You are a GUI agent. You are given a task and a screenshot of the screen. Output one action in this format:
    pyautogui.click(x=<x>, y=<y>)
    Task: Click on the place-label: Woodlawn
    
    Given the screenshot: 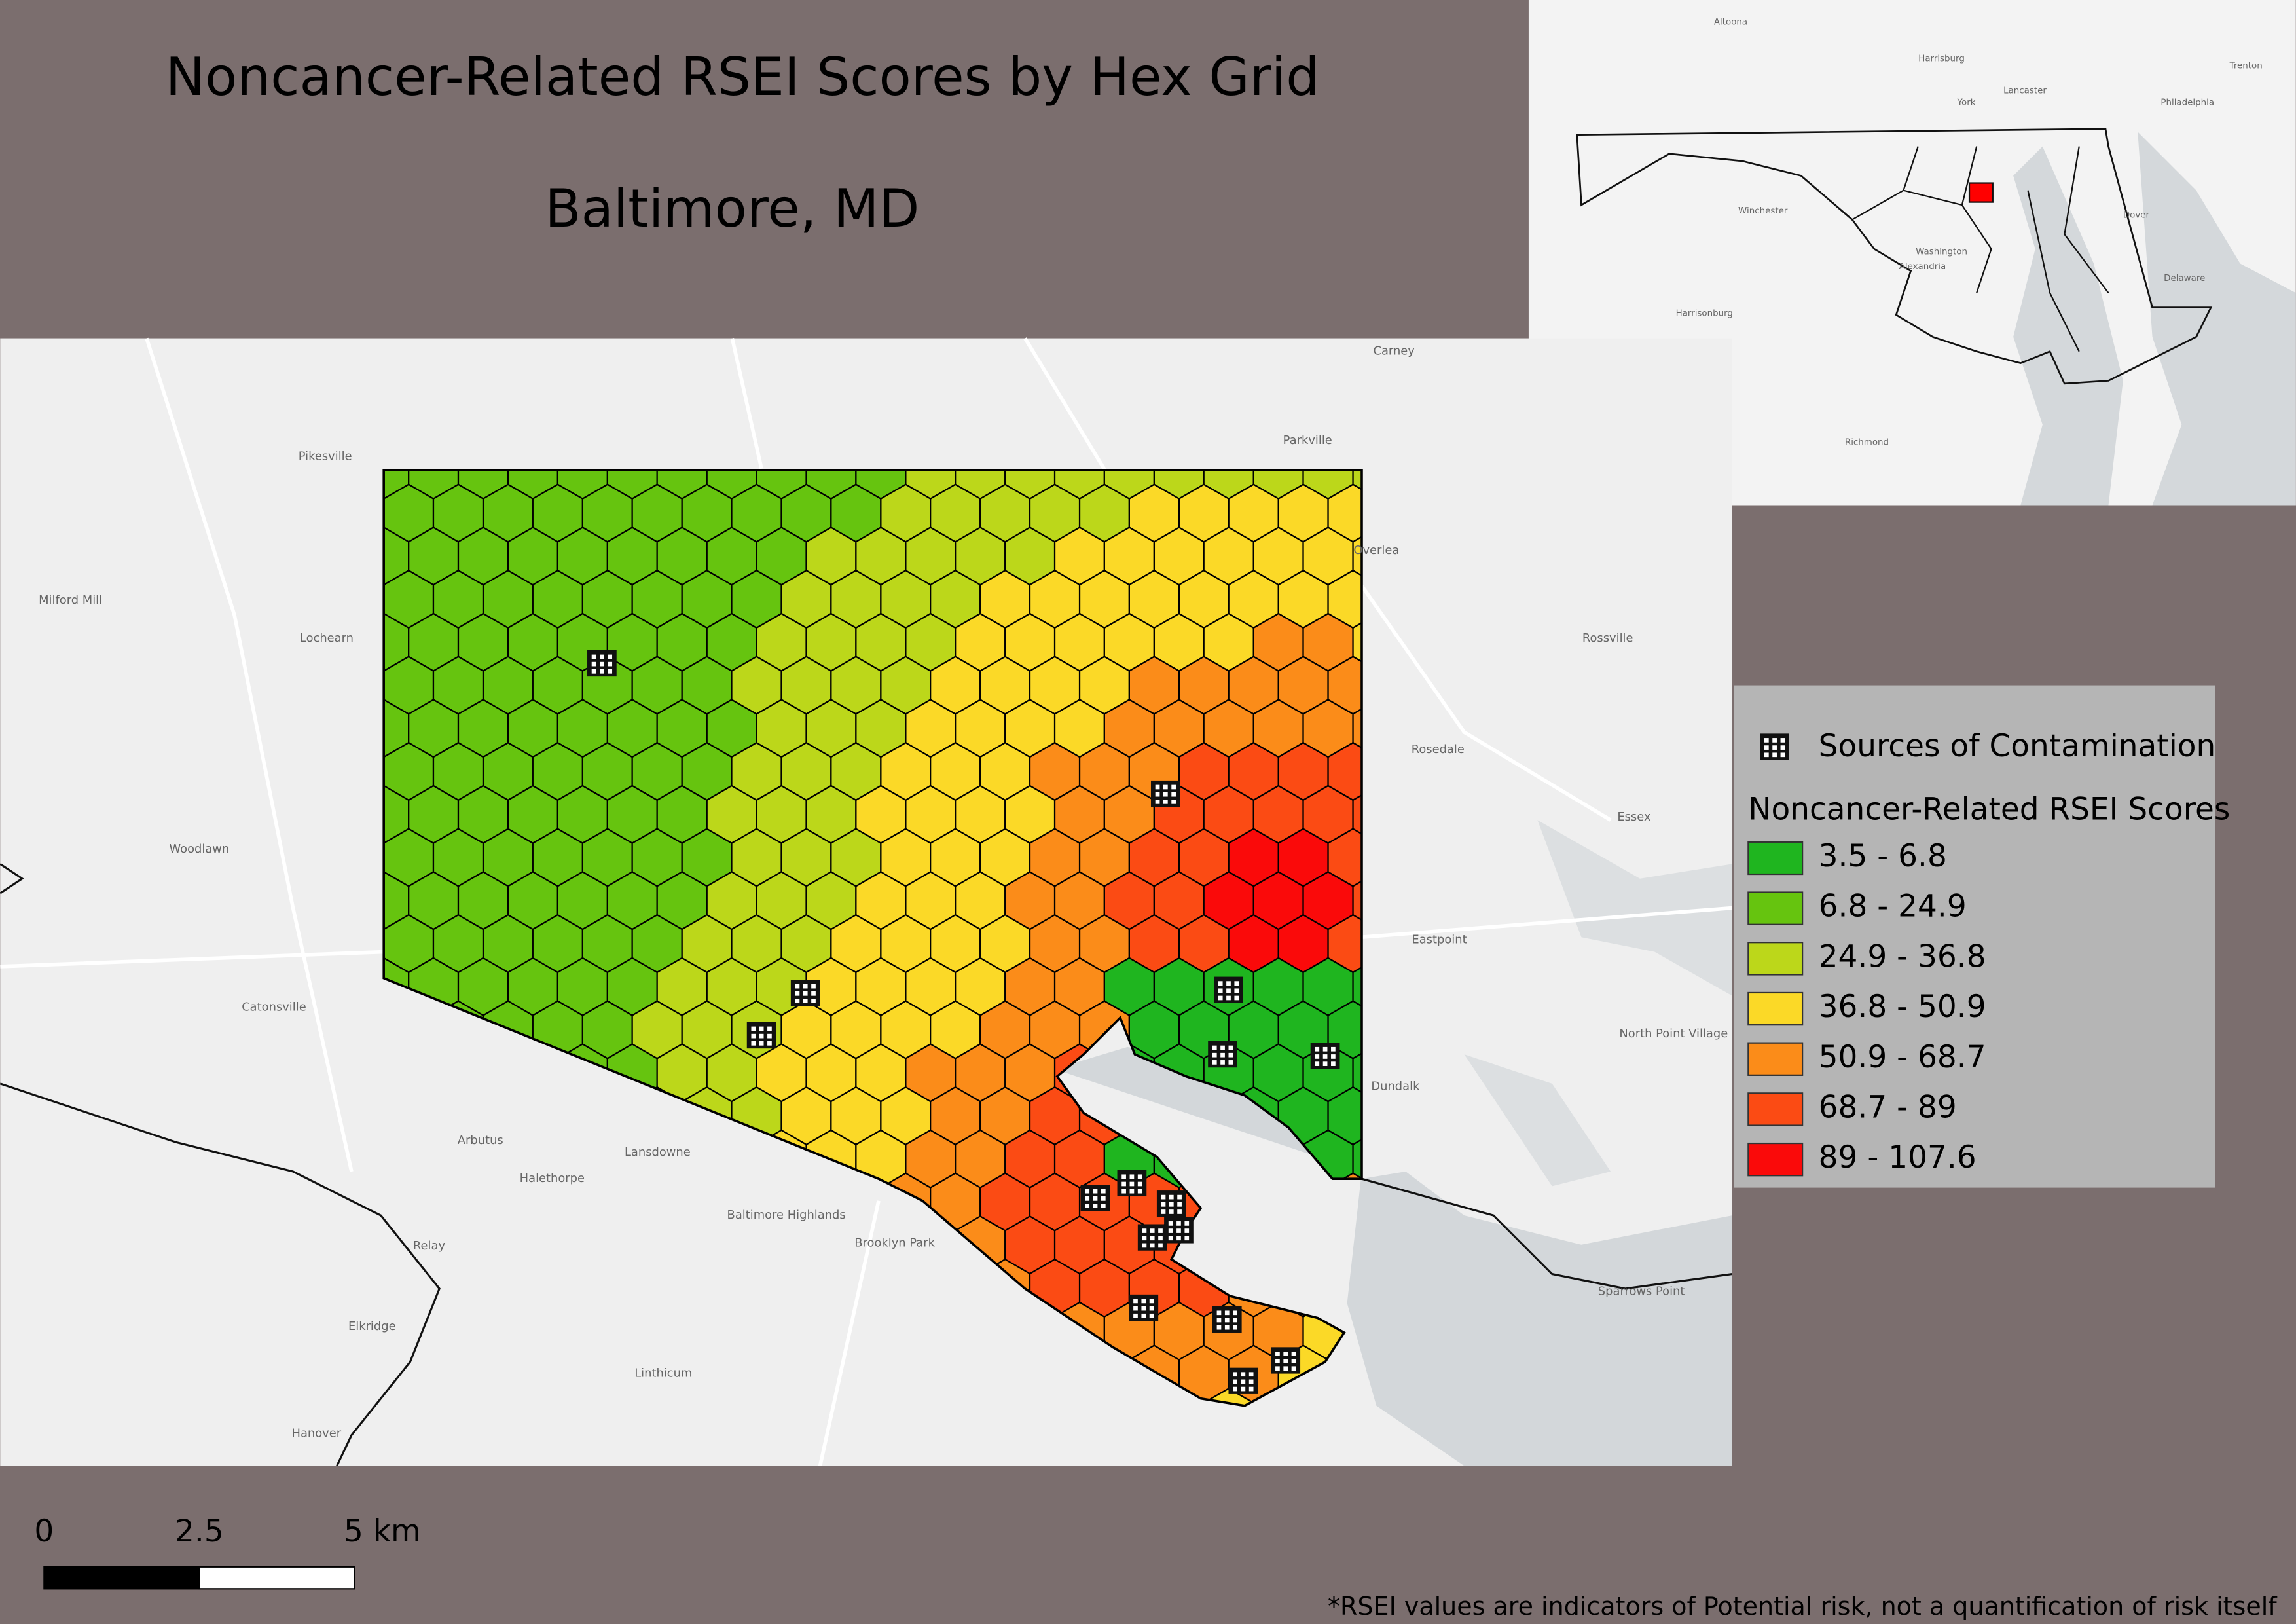 What is the action you would take?
    pyautogui.click(x=200, y=849)
    